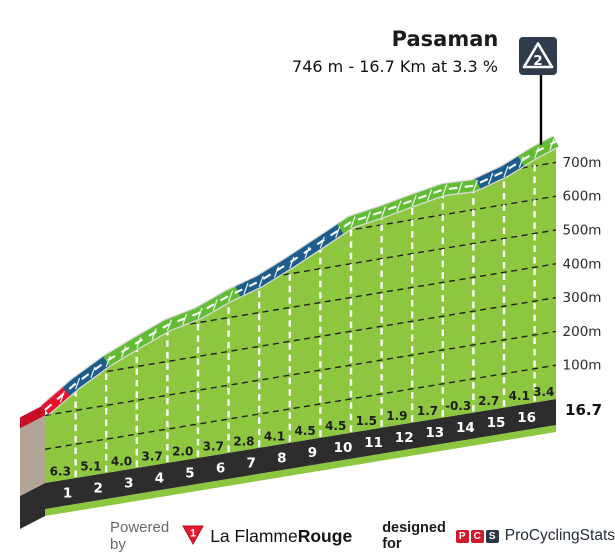 The height and width of the screenshot is (556, 615). Describe the element at coordinates (409, 205) in the screenshot. I see `road-segment` at that location.